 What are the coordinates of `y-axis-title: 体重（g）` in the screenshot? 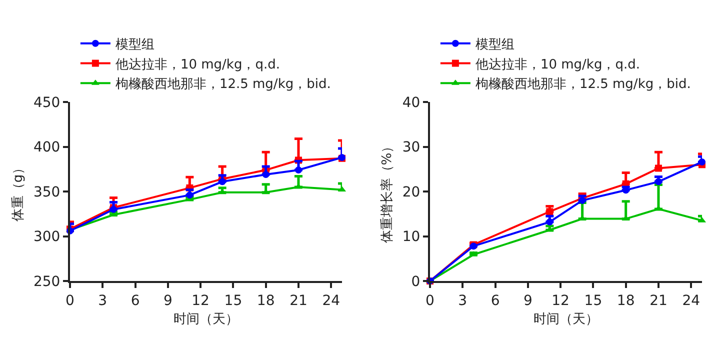 It's located at (18, 191).